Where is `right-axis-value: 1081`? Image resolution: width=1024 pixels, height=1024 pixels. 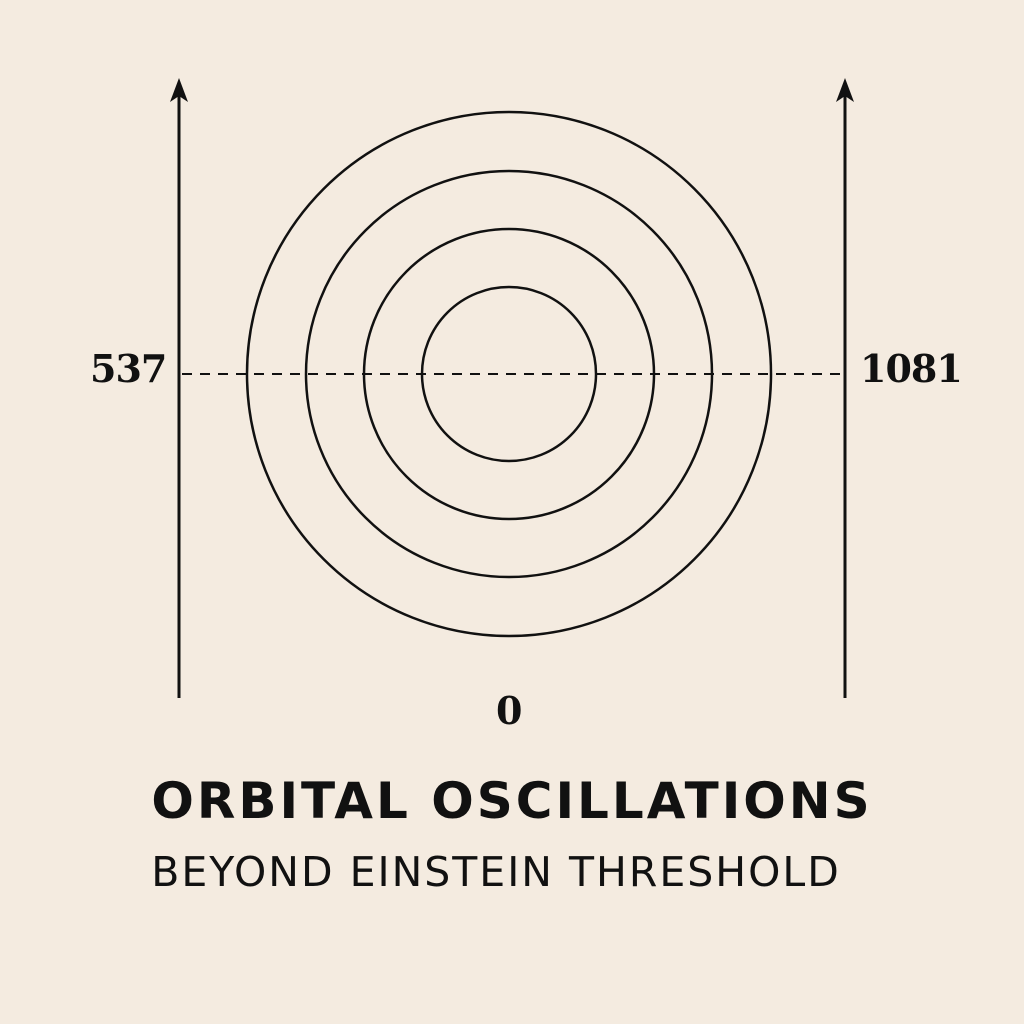 right-axis-value: 1081 is located at coordinates (911, 368).